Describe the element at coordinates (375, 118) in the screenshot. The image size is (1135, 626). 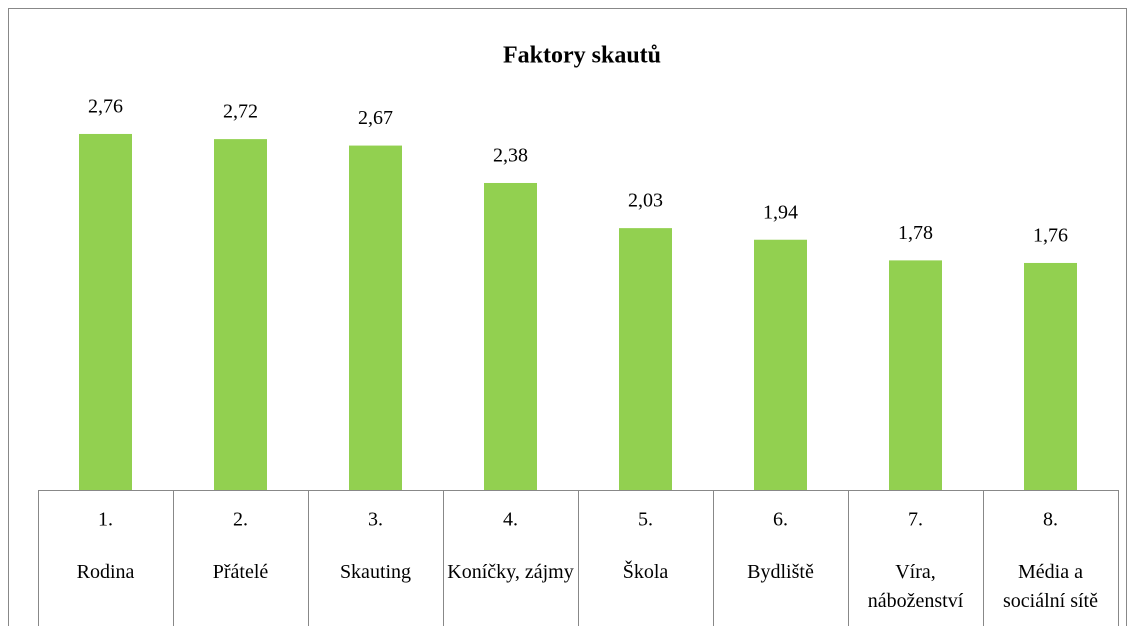
I see `data-label: 2,67` at that location.